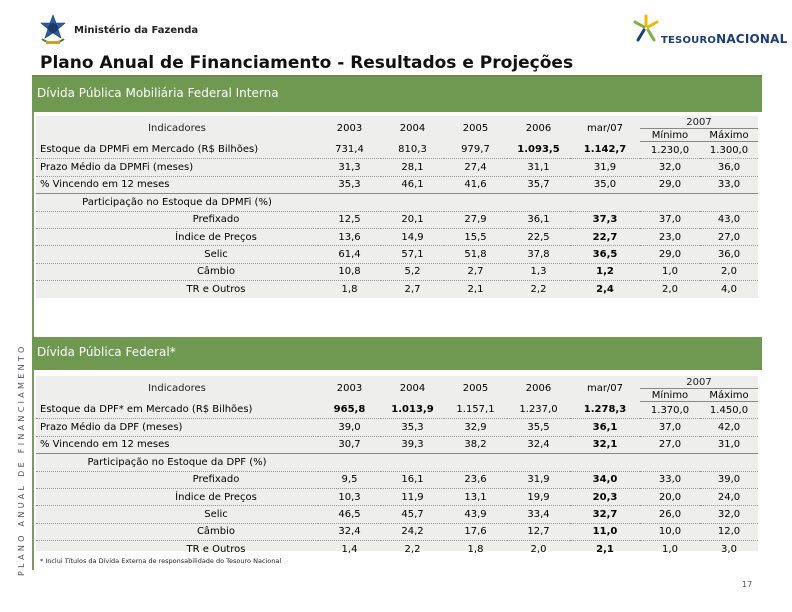 Image resolution: width=792 pixels, height=612 pixels. I want to click on ministry-name: Ministério da Fazenda, so click(136, 30).